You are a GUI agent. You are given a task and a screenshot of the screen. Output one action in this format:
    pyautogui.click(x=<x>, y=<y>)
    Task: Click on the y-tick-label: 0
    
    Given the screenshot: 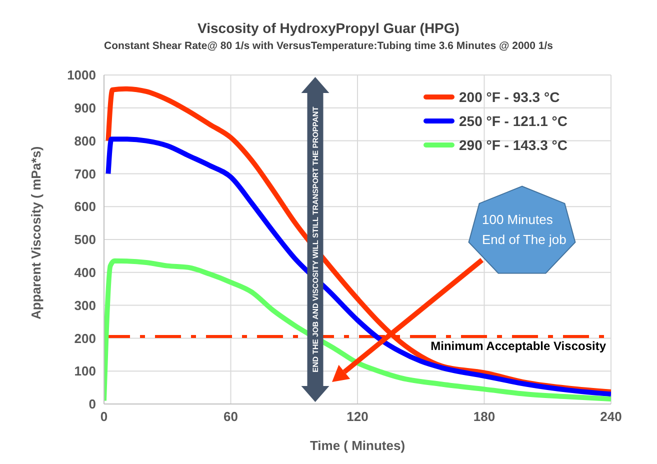 What is the action you would take?
    pyautogui.click(x=92, y=404)
    